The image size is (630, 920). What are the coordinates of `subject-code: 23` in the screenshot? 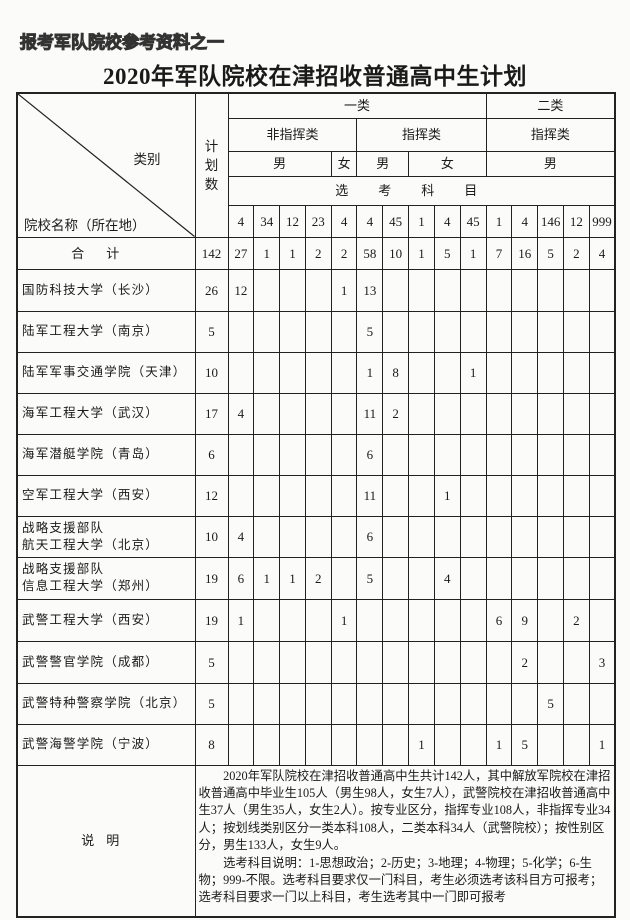 It's located at (318, 221).